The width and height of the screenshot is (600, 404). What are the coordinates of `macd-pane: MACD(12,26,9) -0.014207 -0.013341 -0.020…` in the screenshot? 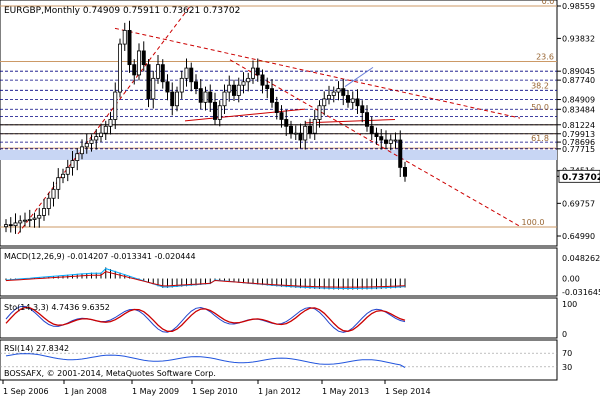 It's located at (279, 272).